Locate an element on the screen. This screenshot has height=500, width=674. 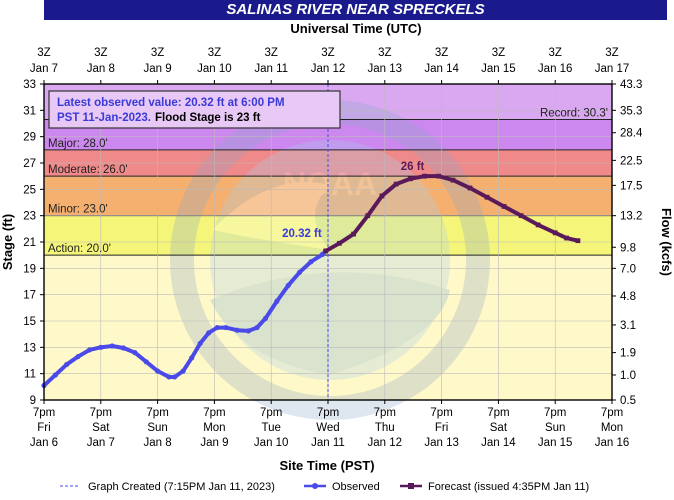
legend-created-label: Graph Created (7:15PM Jan 11, 2023) is located at coordinates (181, 487).